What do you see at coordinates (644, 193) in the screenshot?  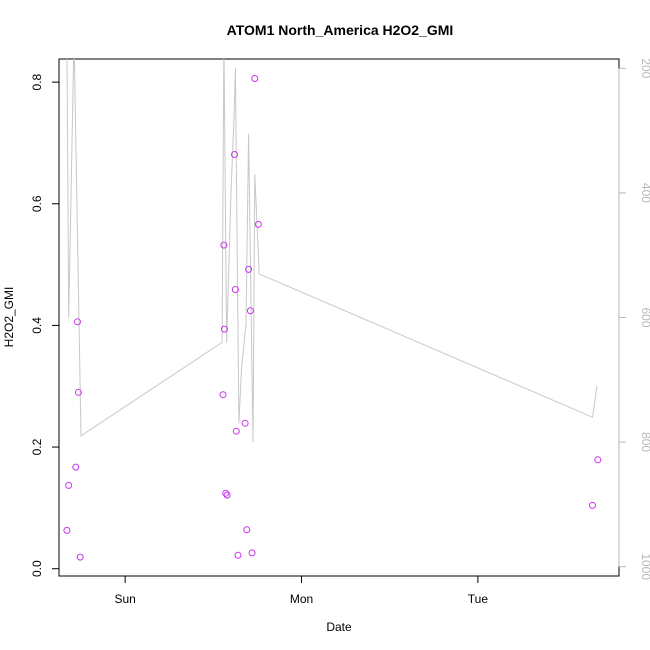 I see `right-axis-tick-label: 400` at bounding box center [644, 193].